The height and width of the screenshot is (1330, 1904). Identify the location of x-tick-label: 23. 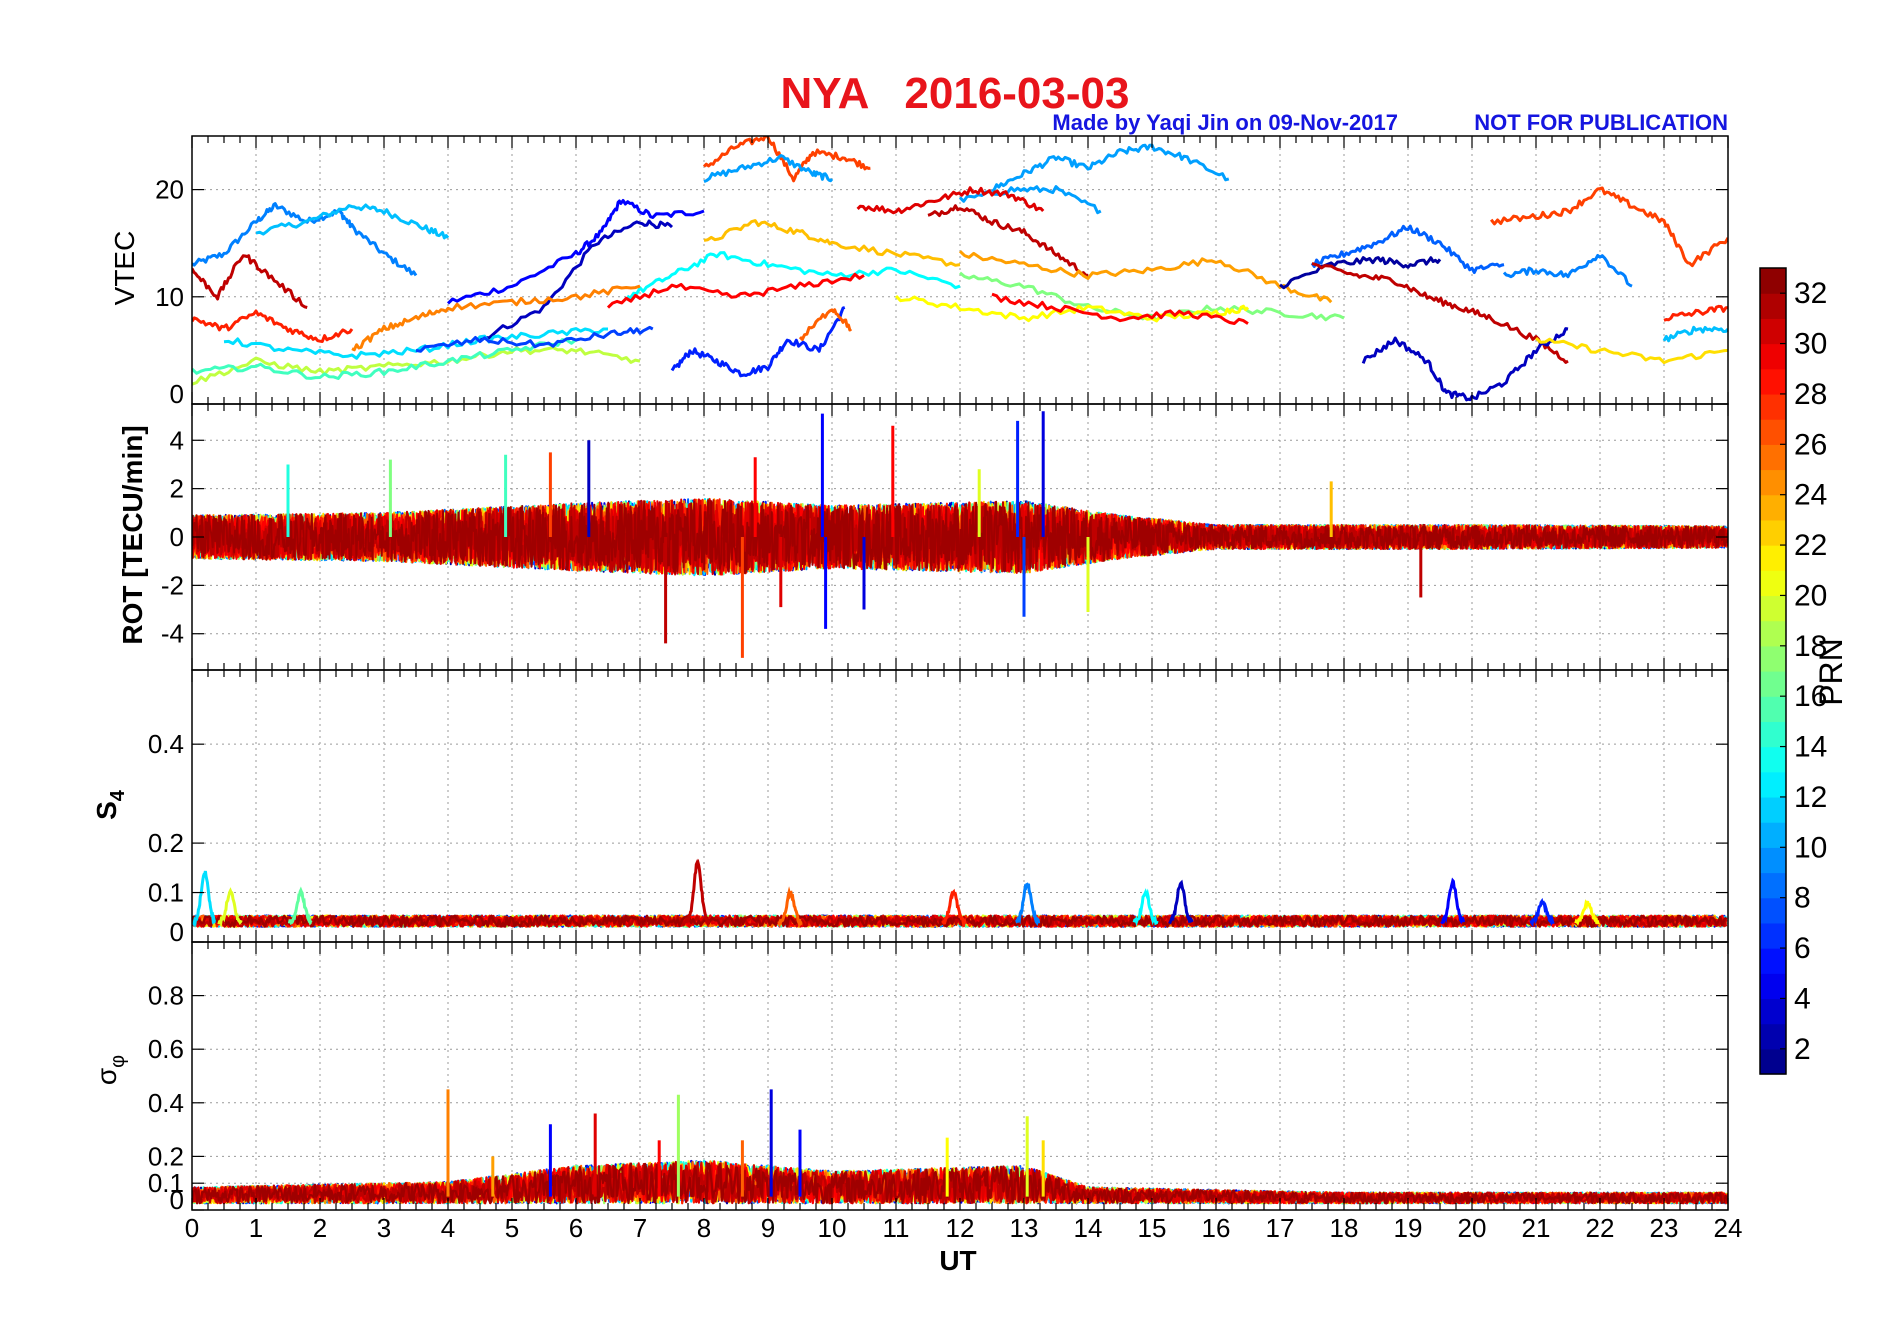
(1664, 1228).